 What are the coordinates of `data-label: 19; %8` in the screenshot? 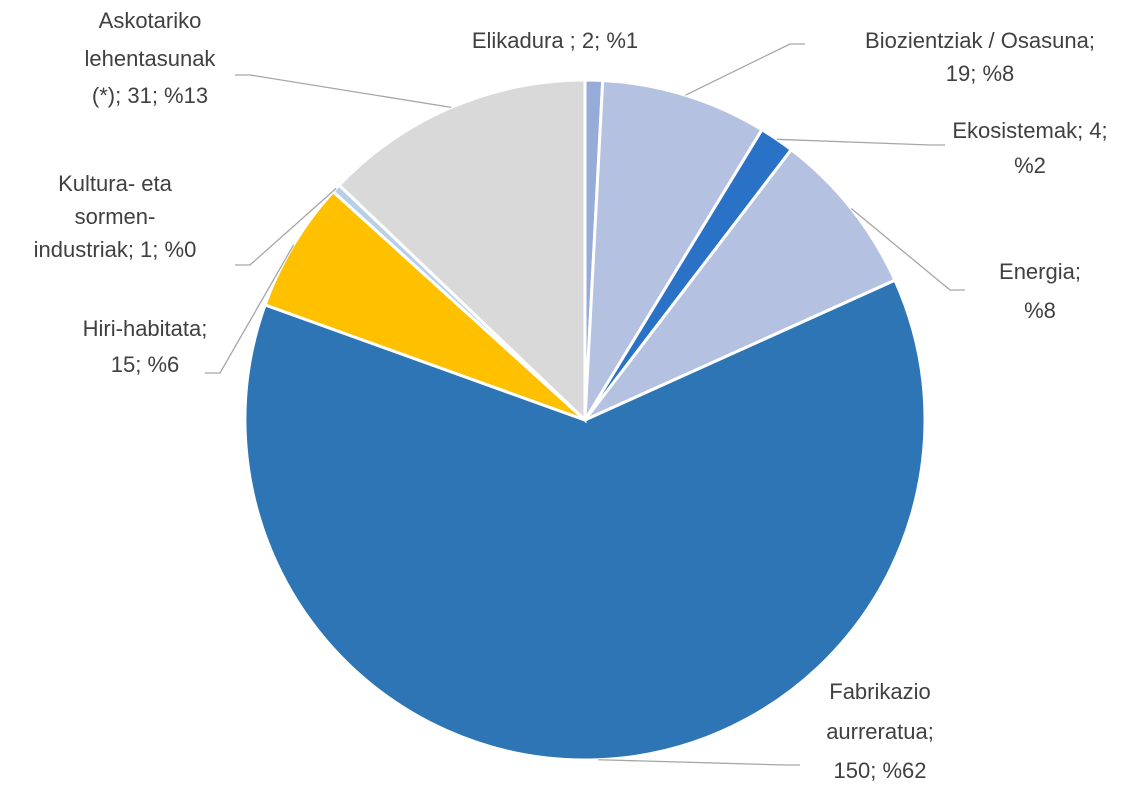 It's located at (980, 73).